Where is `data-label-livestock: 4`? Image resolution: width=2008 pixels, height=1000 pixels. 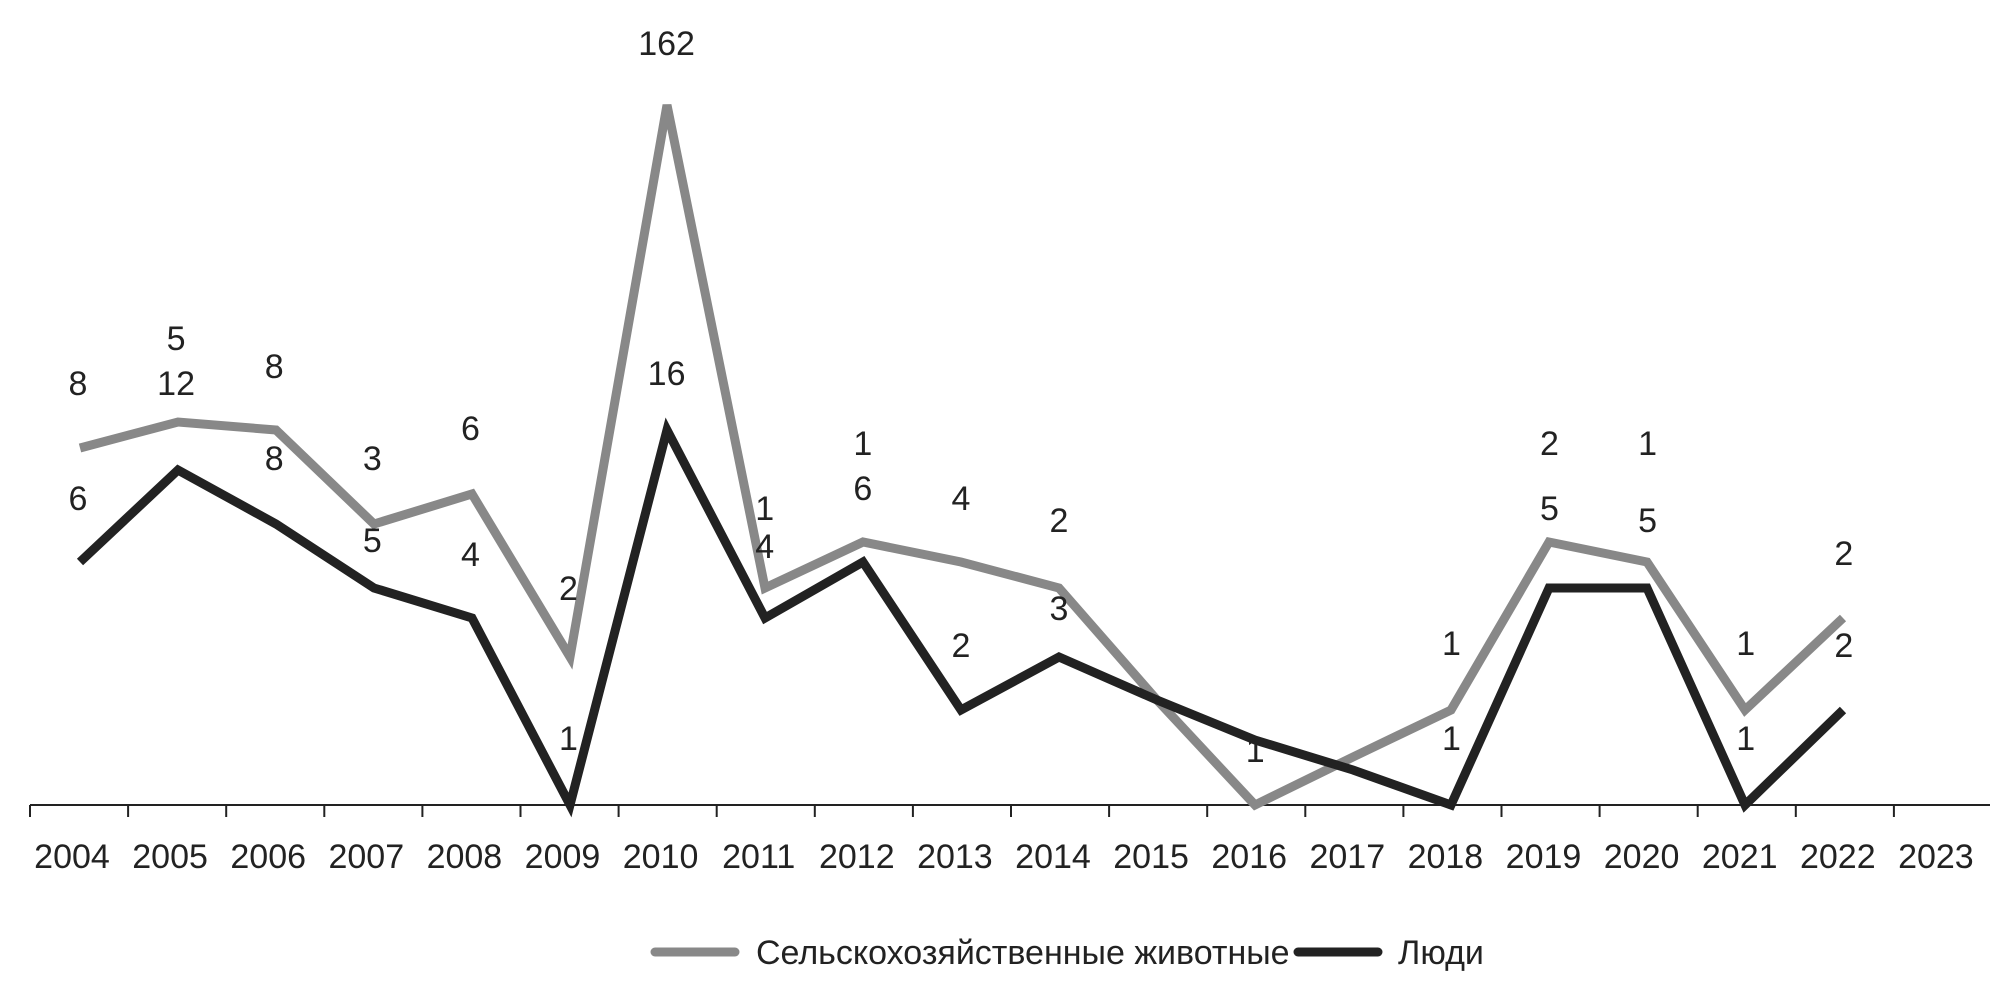
data-label-livestock: 4 is located at coordinates (960, 499).